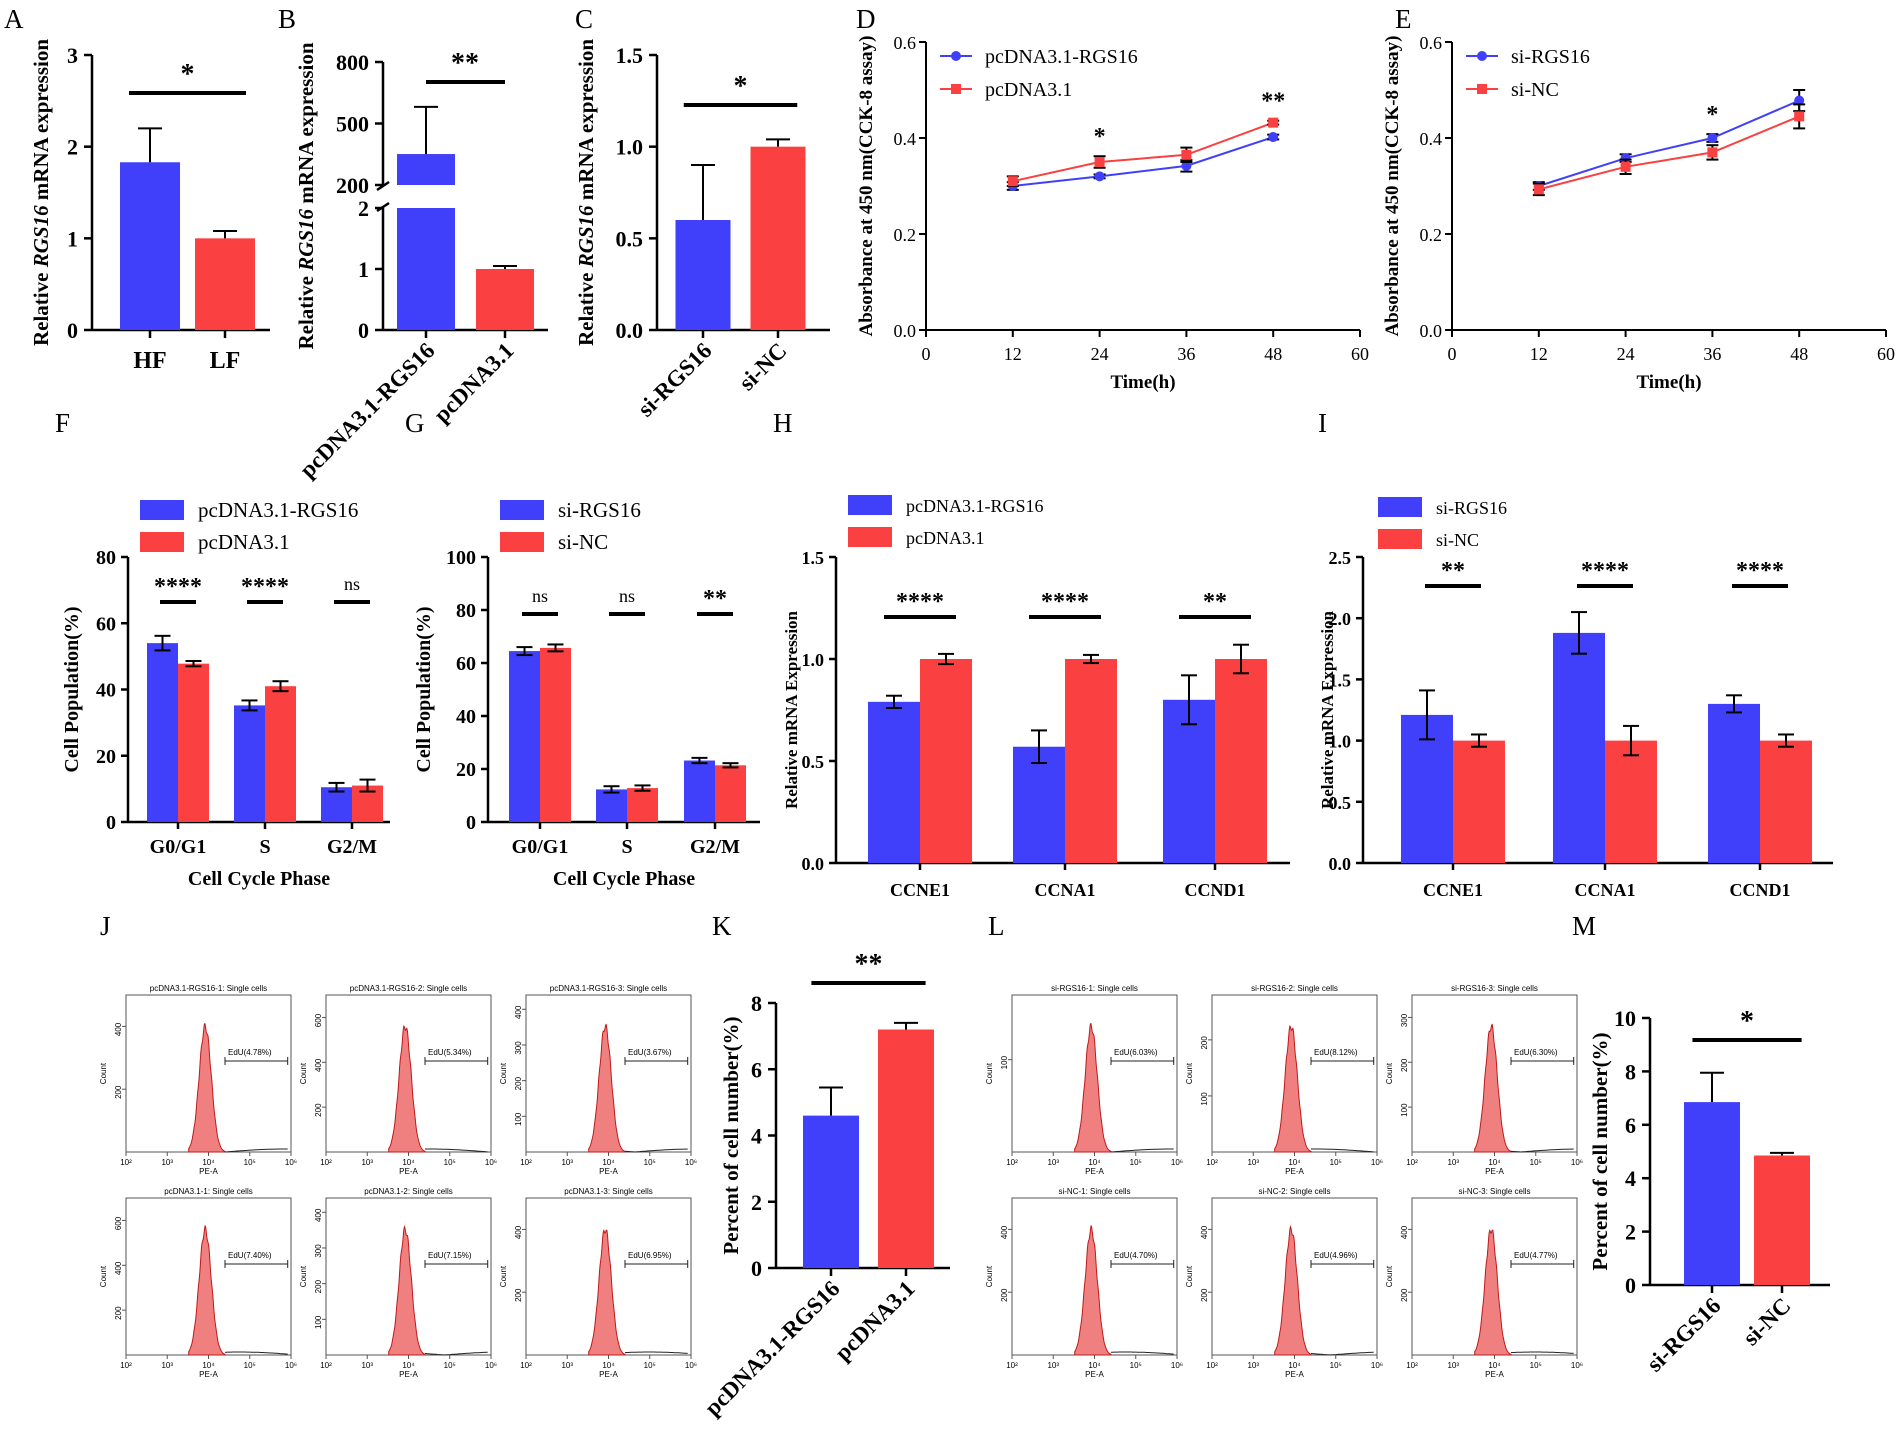 The height and width of the screenshot is (1430, 1902). Describe the element at coordinates (466, 664) in the screenshot. I see `panel-G-y-tick-label: 60` at that location.